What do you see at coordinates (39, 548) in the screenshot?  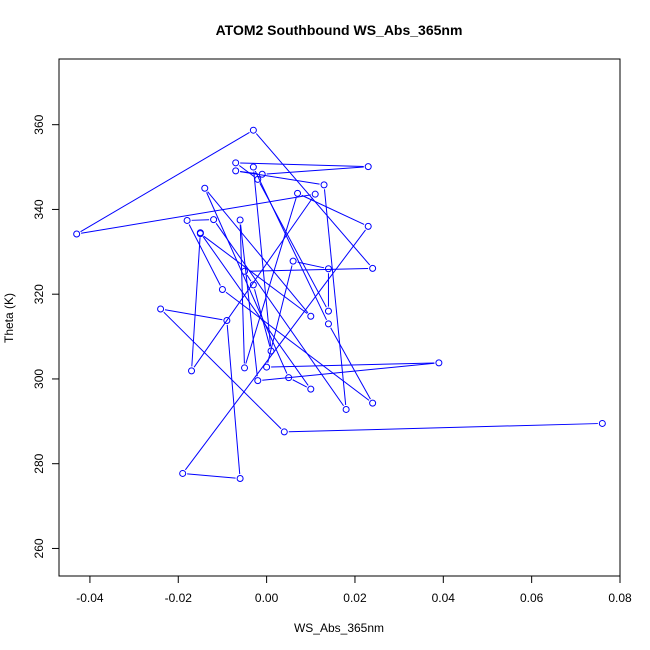 I see `y-tick-label: 260` at bounding box center [39, 548].